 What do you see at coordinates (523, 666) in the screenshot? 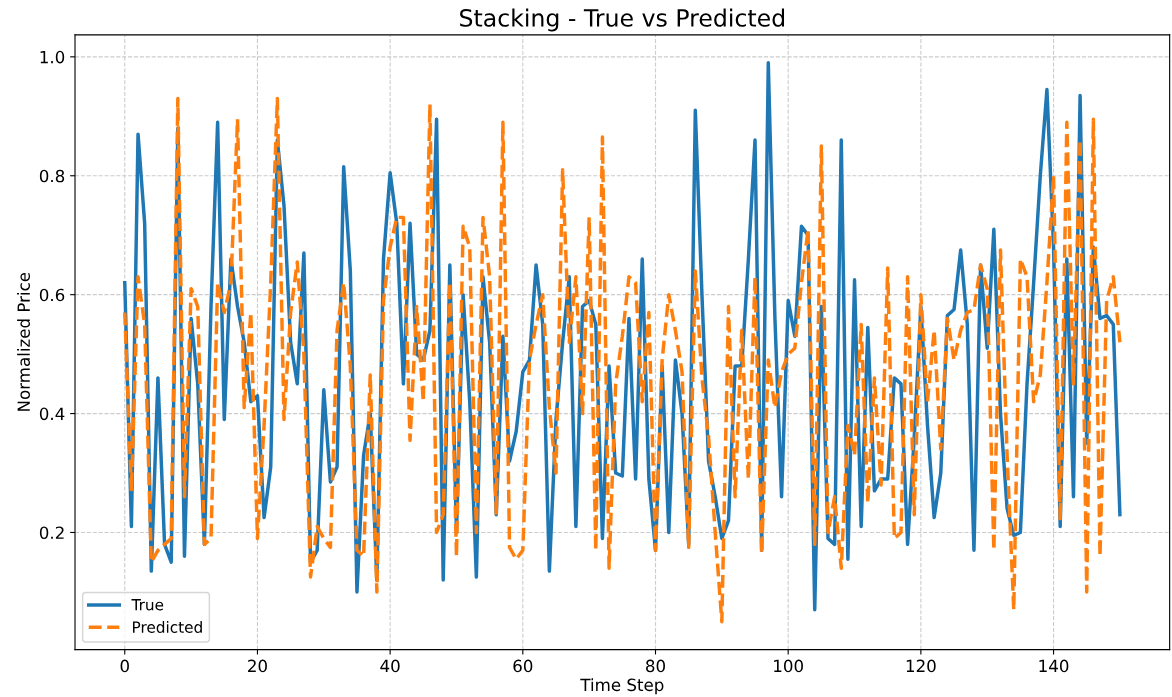
I see `x-tick-label: 60` at bounding box center [523, 666].